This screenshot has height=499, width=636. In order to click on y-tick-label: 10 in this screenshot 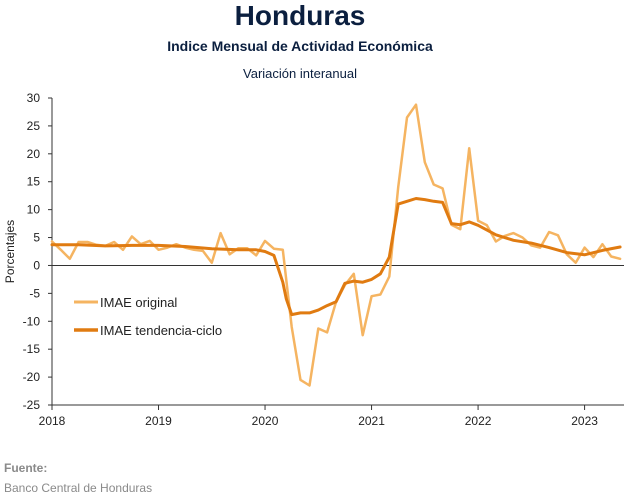, I will do `click(34, 210)`.